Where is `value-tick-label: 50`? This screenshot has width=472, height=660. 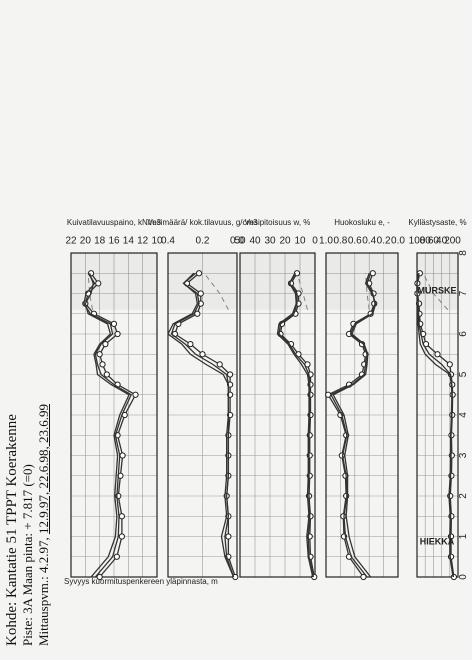
value-tick-label: 50 is located at coordinates (240, 241).